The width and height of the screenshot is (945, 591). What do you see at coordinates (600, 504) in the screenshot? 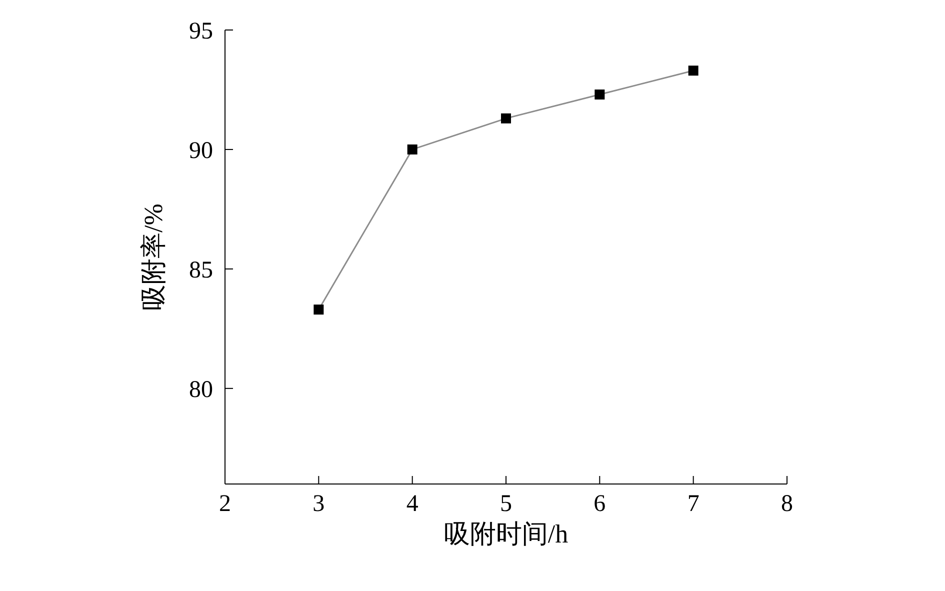
I see `x-tick-label: 6` at bounding box center [600, 504].